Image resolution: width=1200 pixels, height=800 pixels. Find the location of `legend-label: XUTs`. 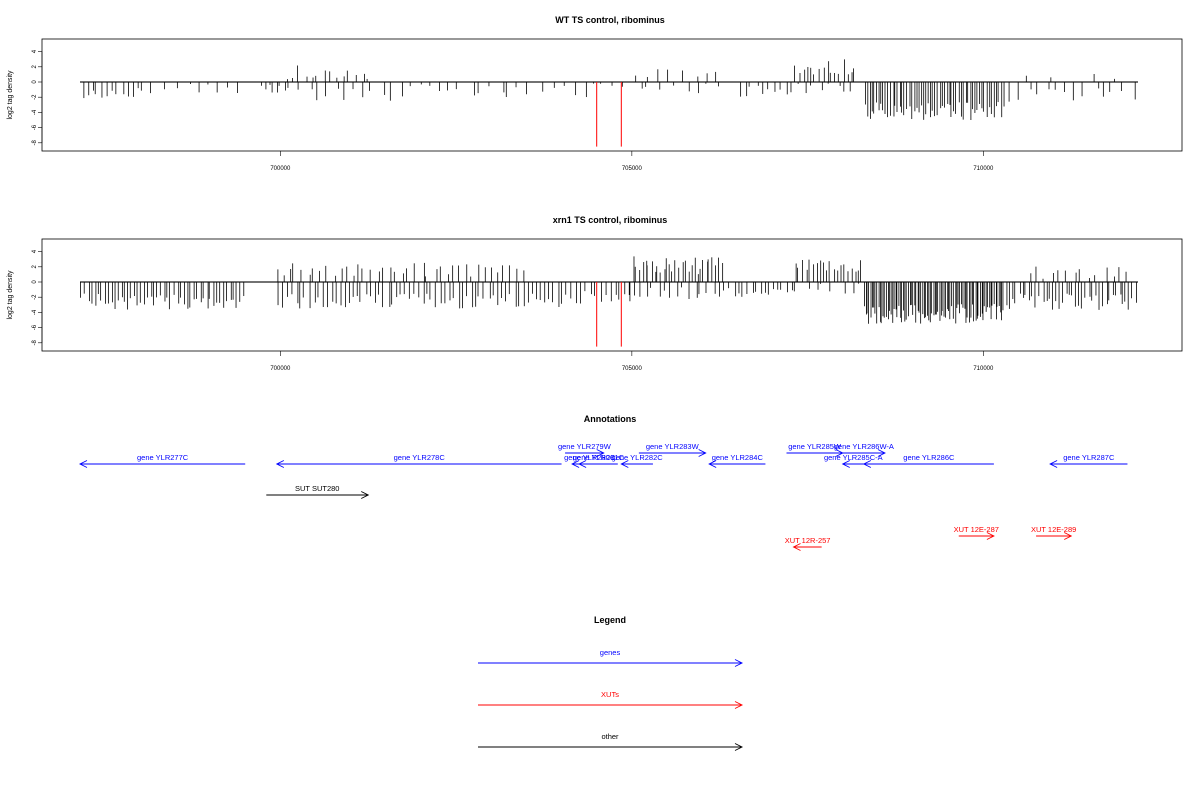

legend-label: XUTs is located at coordinates (610, 694).